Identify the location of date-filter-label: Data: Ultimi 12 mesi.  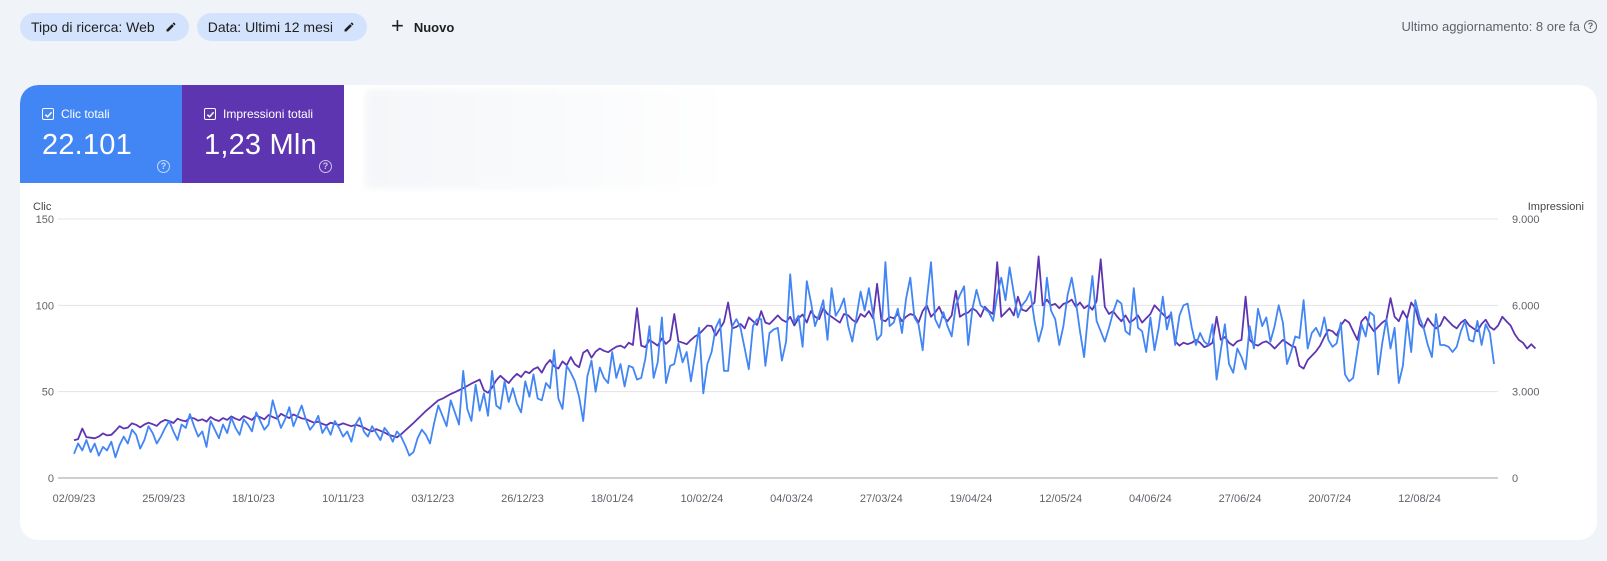
(270, 27).